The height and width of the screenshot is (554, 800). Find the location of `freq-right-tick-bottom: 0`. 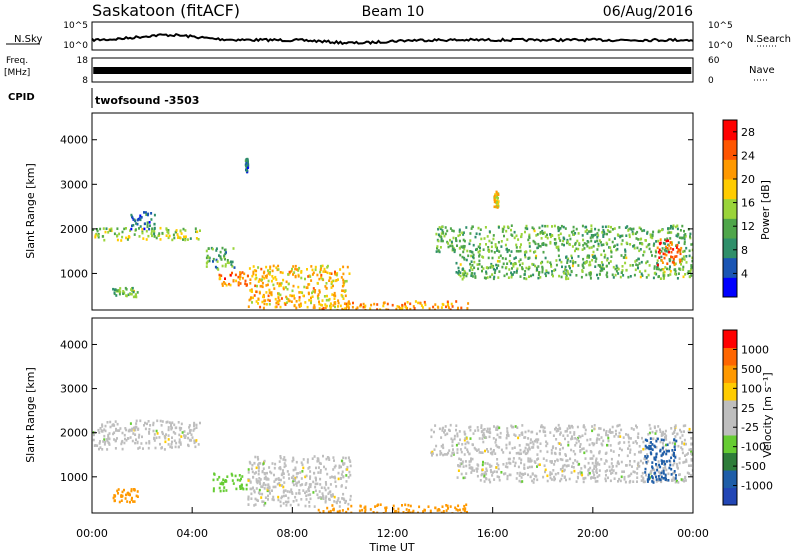

freq-right-tick-bottom: 0 is located at coordinates (711, 81).